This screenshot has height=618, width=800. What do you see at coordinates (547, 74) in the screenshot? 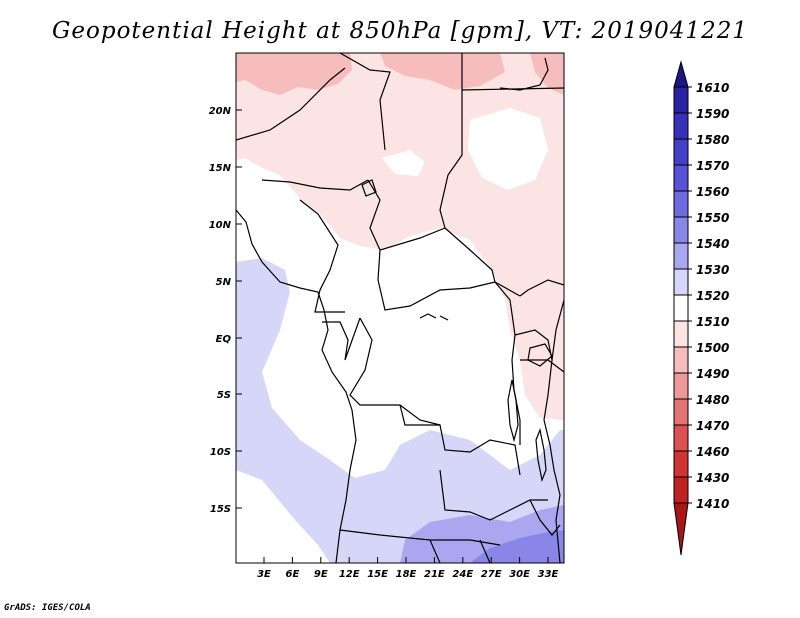
I see `field-region-1490-northeast` at bounding box center [547, 74].